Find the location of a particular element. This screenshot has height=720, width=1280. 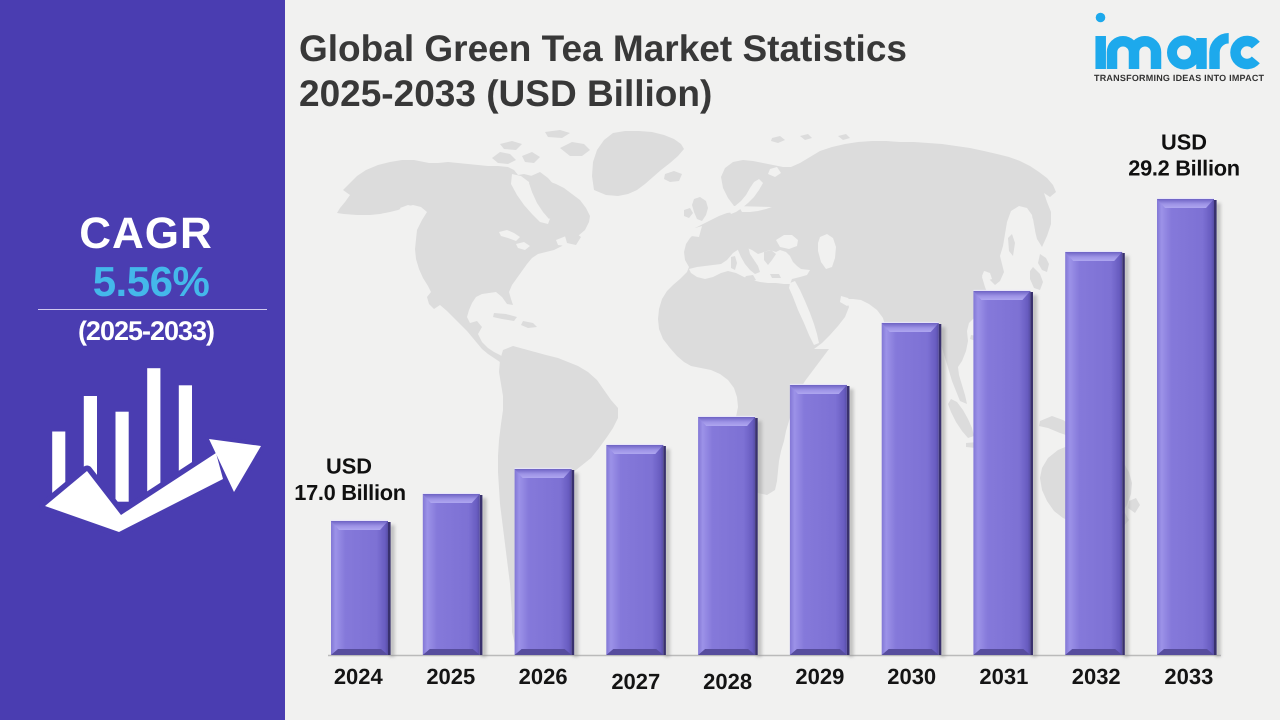

svg-text: 2032 is located at coordinates (1096, 676).